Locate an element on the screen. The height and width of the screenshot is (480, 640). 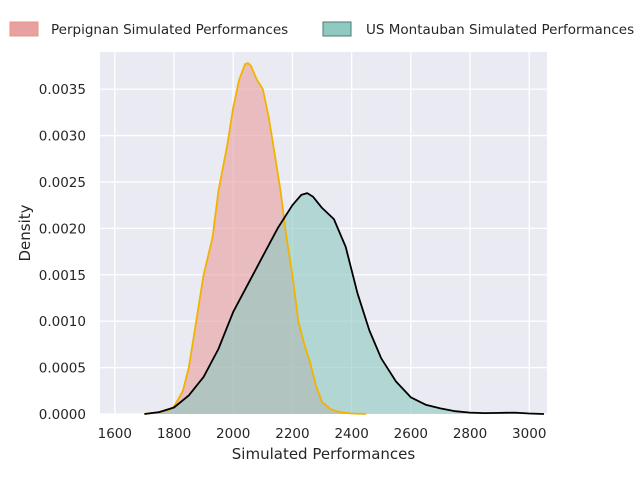
x-tick-label: 2600 is located at coordinates (411, 434).